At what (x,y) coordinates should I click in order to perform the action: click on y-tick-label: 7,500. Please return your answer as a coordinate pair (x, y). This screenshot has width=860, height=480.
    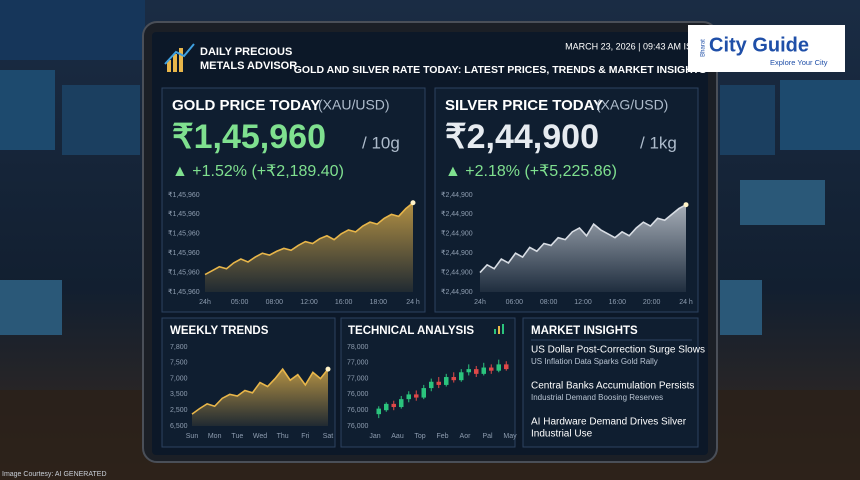
    Looking at the image, I should click on (179, 363).